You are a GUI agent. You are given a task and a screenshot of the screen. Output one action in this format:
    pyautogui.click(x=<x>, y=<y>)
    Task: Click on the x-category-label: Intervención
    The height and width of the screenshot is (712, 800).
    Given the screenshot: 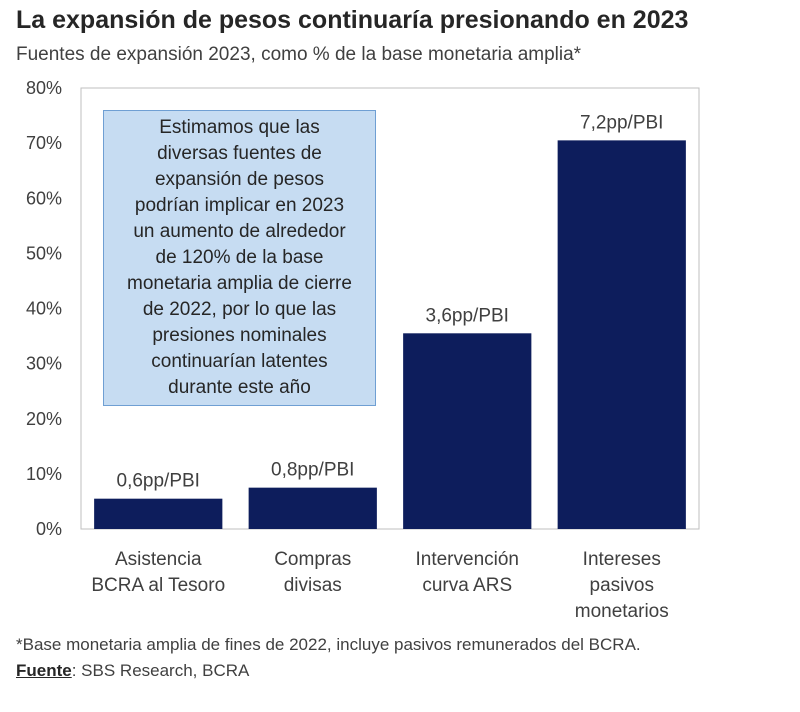 What is the action you would take?
    pyautogui.click(x=467, y=559)
    